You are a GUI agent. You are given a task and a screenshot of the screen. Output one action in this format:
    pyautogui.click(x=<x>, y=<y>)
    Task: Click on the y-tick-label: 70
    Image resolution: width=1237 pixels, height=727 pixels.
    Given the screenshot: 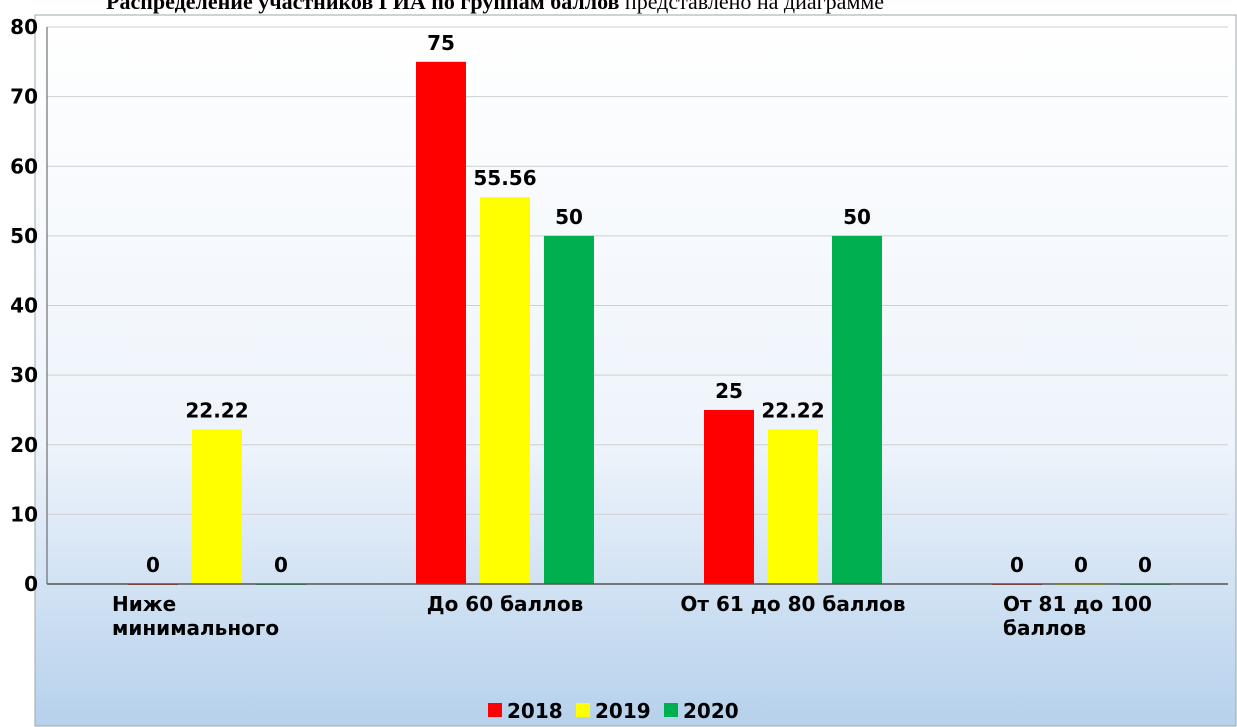 What is the action you would take?
    pyautogui.click(x=24, y=97)
    